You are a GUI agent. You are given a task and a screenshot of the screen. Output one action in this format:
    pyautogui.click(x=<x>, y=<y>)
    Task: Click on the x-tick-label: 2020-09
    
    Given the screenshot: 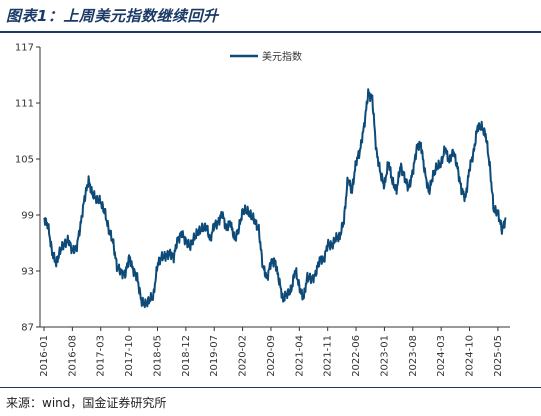 What is the action you would take?
    pyautogui.click(x=271, y=356)
    